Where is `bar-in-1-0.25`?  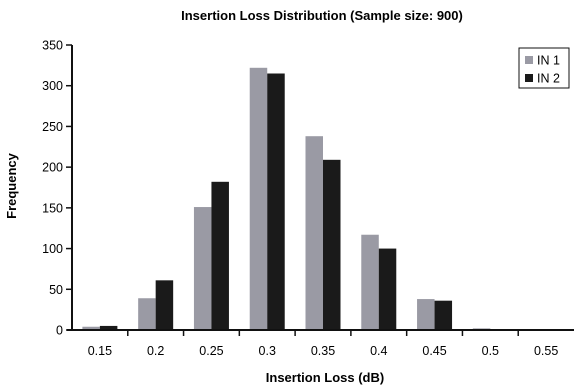 bar-in-1-0.25 is located at coordinates (202, 268).